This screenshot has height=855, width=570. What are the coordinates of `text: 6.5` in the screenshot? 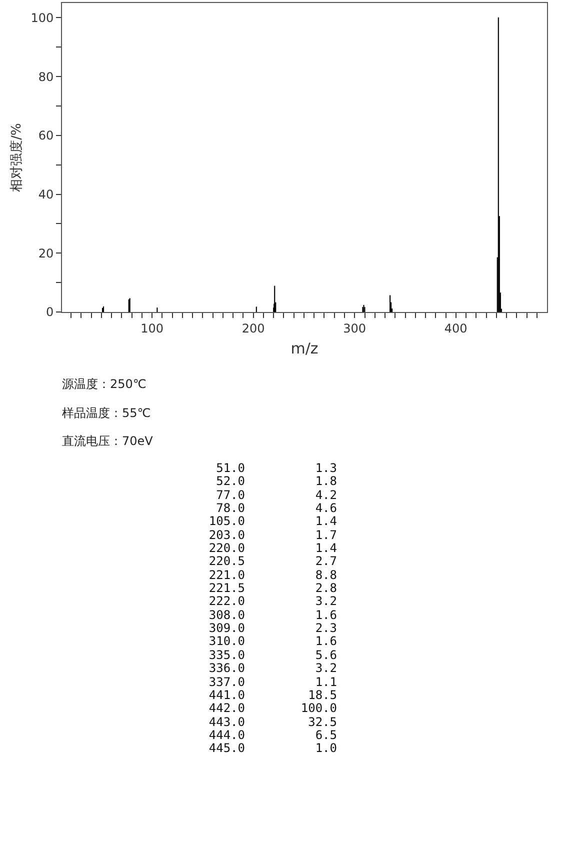 It's located at (326, 735).